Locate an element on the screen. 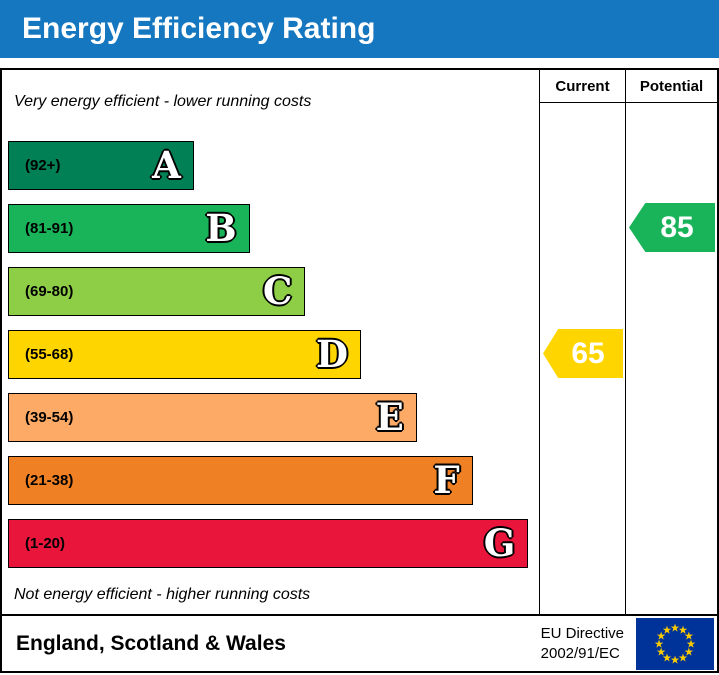 This screenshot has width=719, height=675. band-row-g: (1-20) G is located at coordinates (270, 543).